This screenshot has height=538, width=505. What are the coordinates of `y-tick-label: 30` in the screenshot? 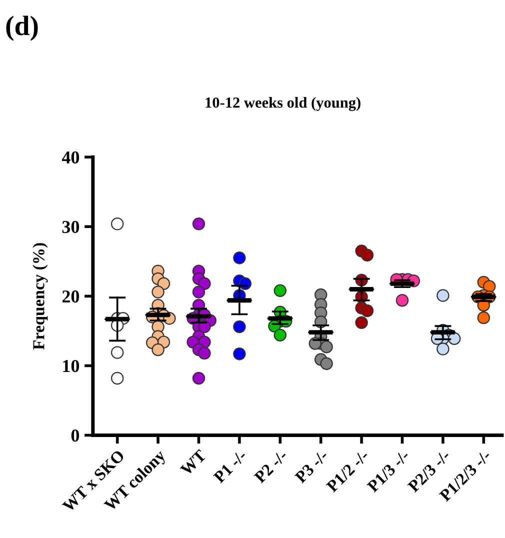 It's located at (71, 227).